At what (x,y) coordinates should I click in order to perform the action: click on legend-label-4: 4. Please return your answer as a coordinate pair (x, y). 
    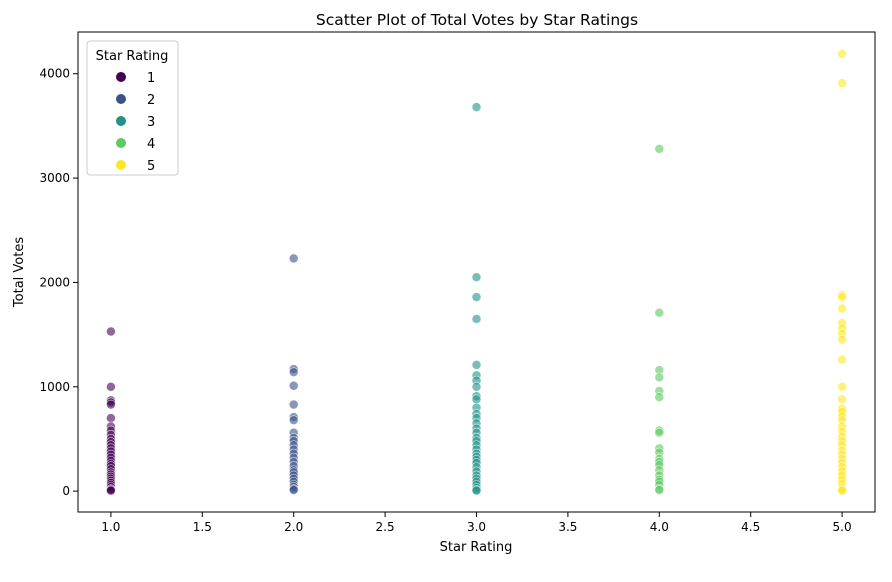
    Looking at the image, I should click on (151, 144).